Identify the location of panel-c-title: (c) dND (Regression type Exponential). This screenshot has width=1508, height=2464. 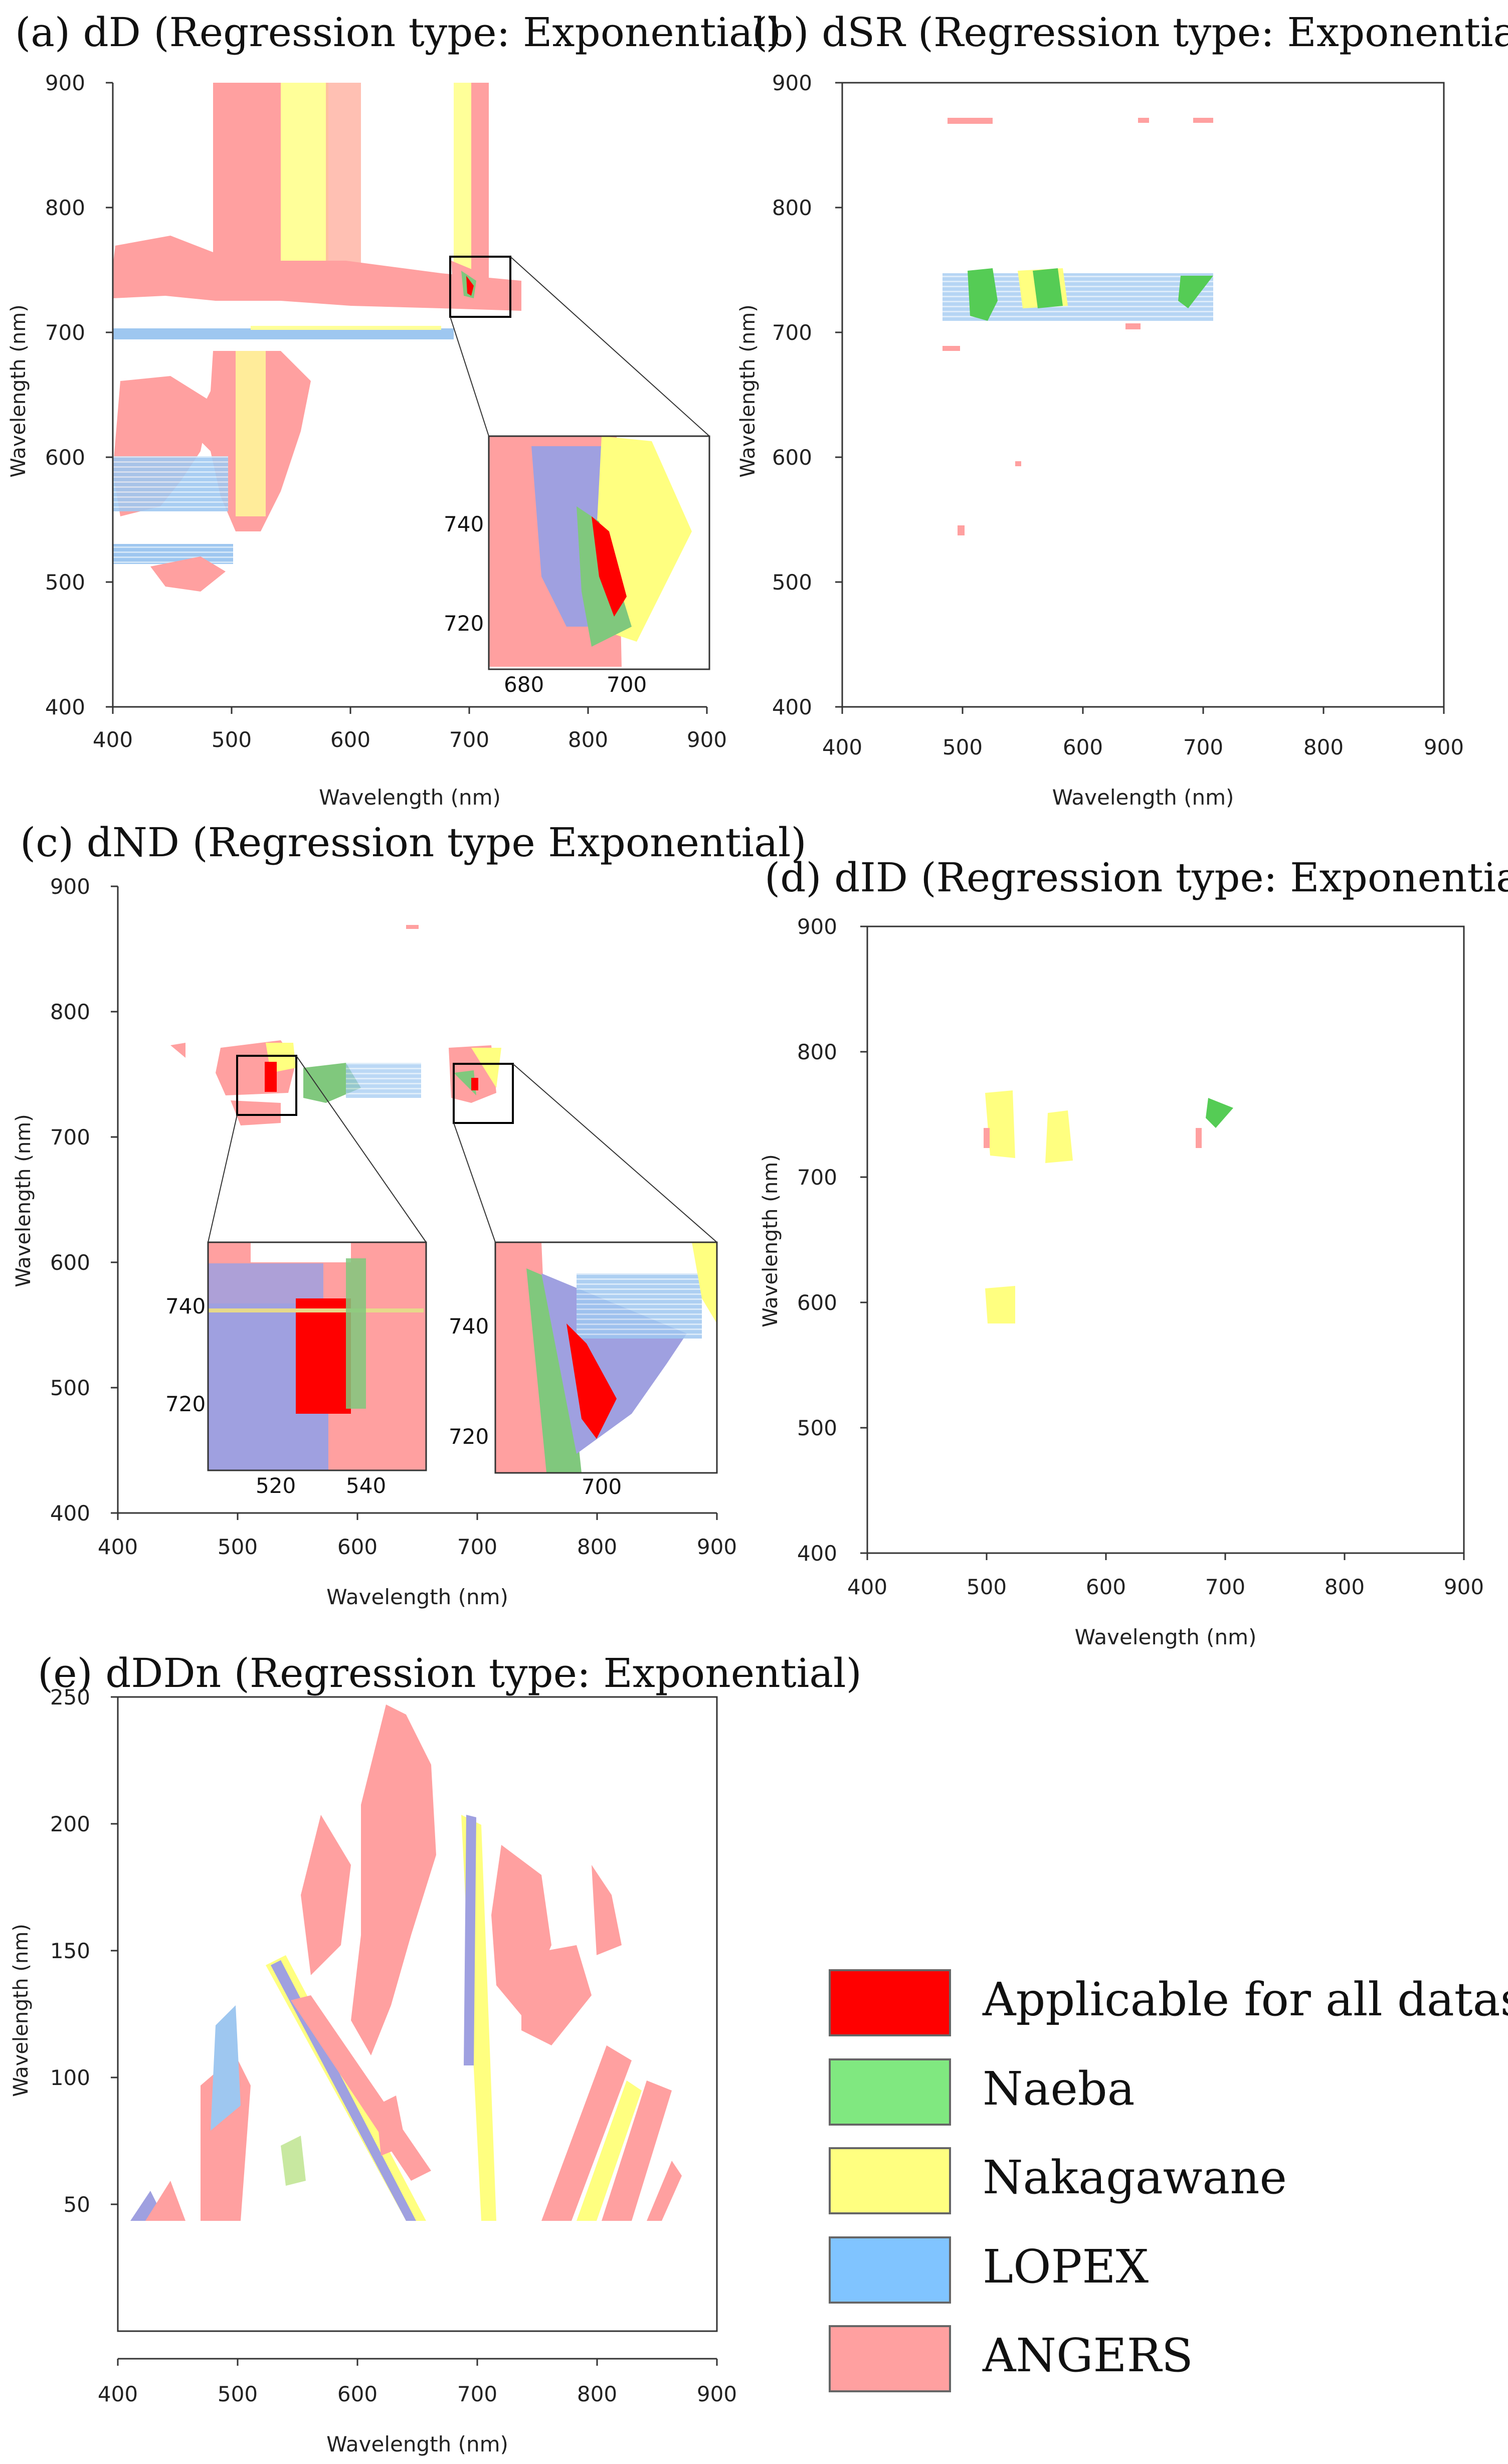
(413, 843).